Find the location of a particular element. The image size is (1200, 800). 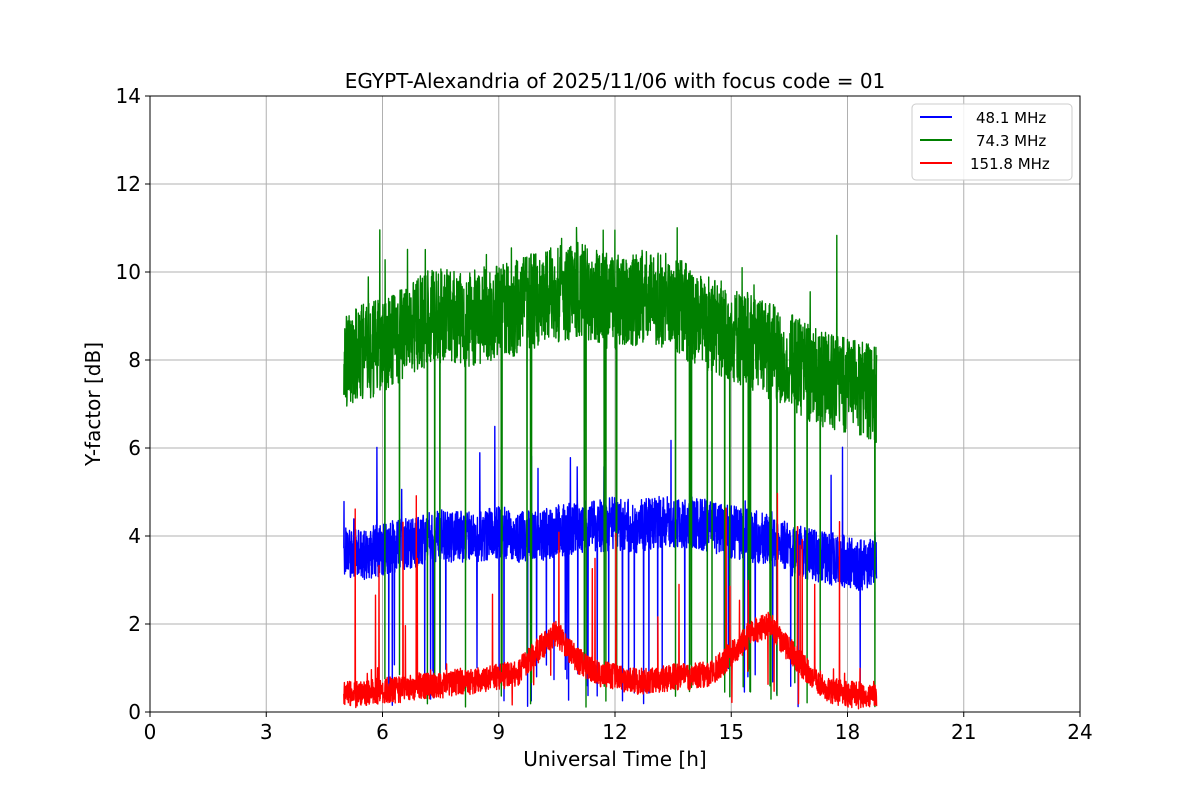

y-tick-label: 10 is located at coordinates (128, 272).